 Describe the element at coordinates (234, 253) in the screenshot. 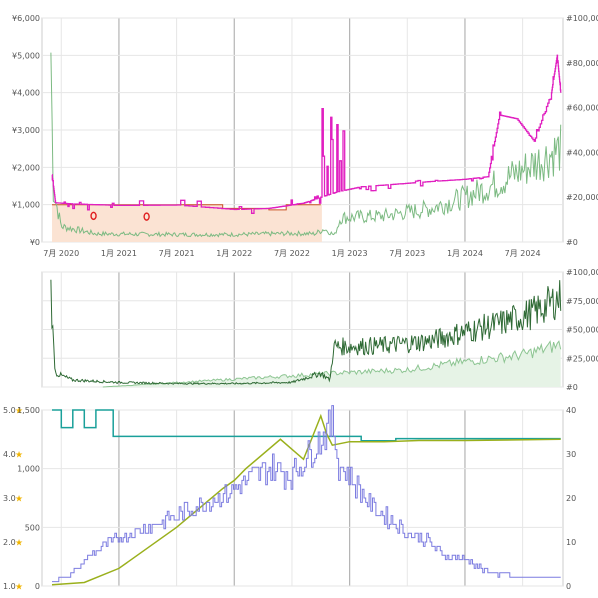

I see `price-x-tick-label: 1月 2022` at that location.